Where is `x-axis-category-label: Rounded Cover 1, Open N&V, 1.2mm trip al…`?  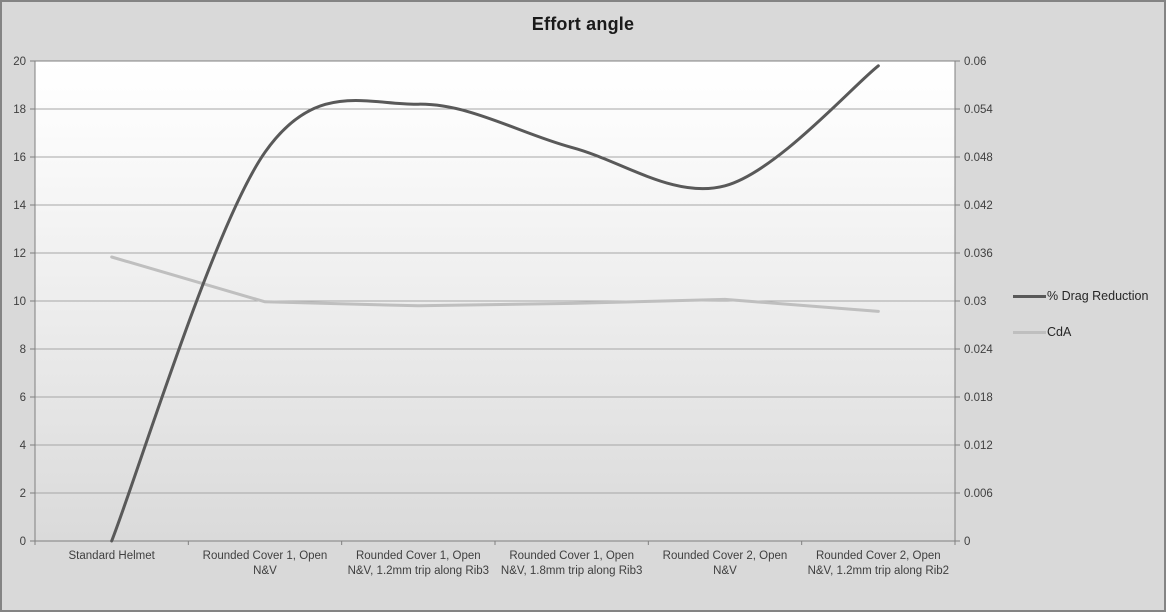
x-axis-category-label: Rounded Cover 1, Open N&V, 1.2mm trip al… is located at coordinates (418, 563).